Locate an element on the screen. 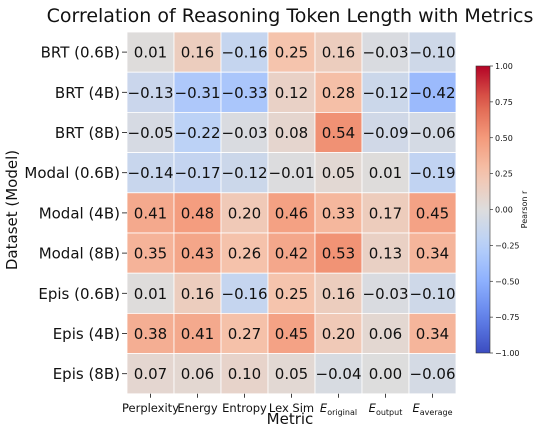 The image size is (540, 430). cell-value-label: 0.07 is located at coordinates (150, 374).